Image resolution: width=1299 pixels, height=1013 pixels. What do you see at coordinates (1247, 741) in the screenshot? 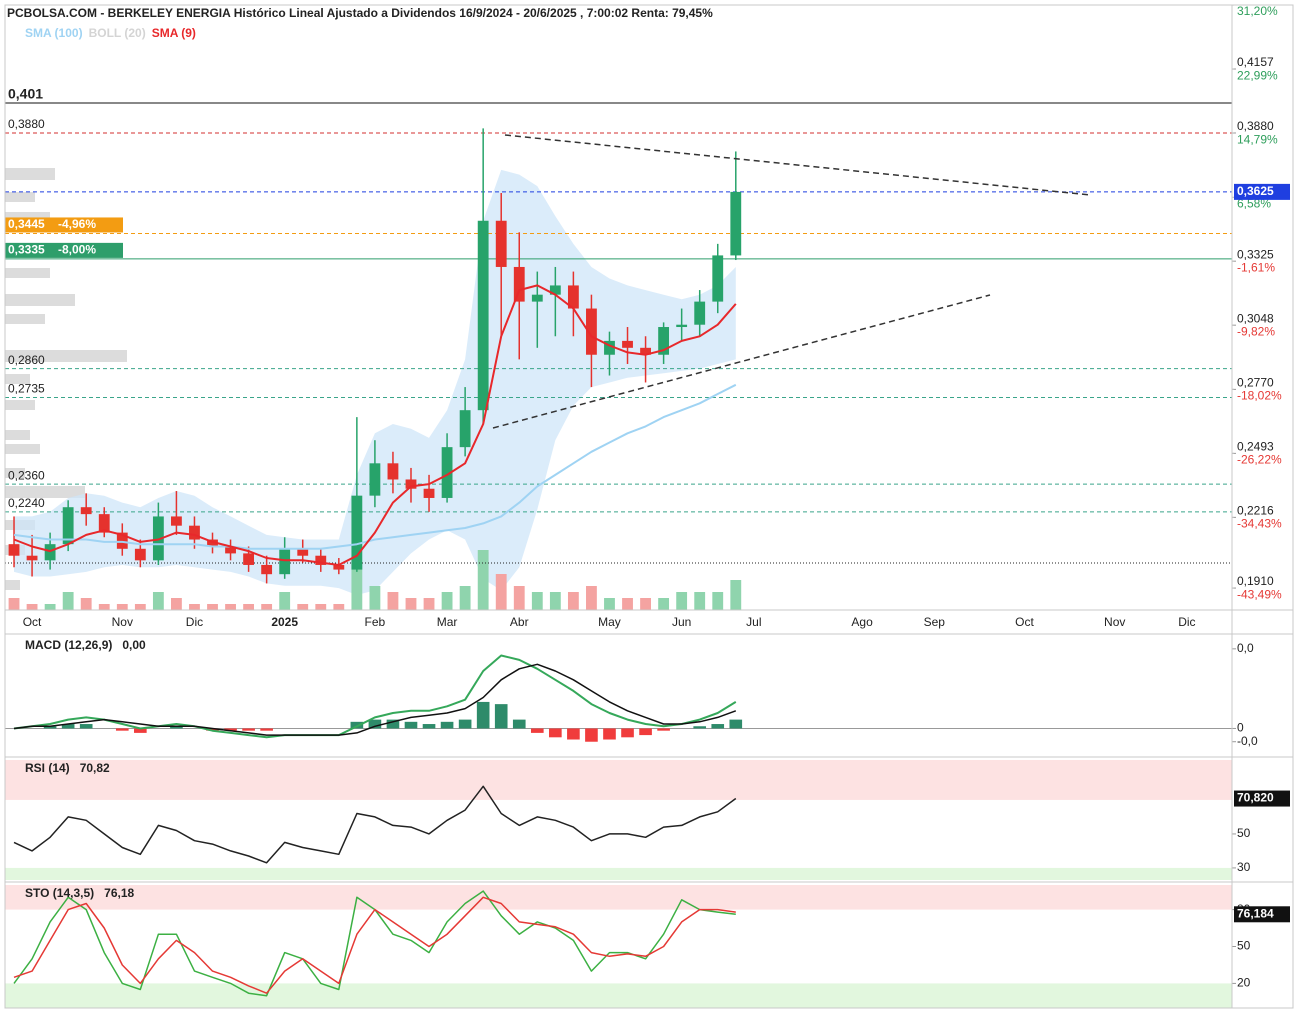
I see `y-tick-label: -0,0` at bounding box center [1247, 741].